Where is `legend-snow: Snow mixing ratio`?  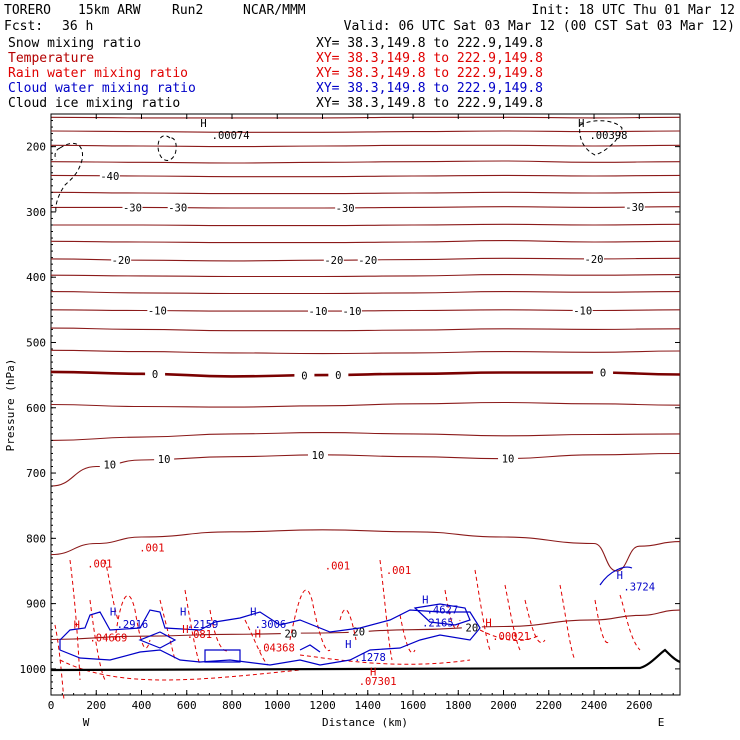
legend-snow: Snow mixing ratio is located at coordinates (74, 43).